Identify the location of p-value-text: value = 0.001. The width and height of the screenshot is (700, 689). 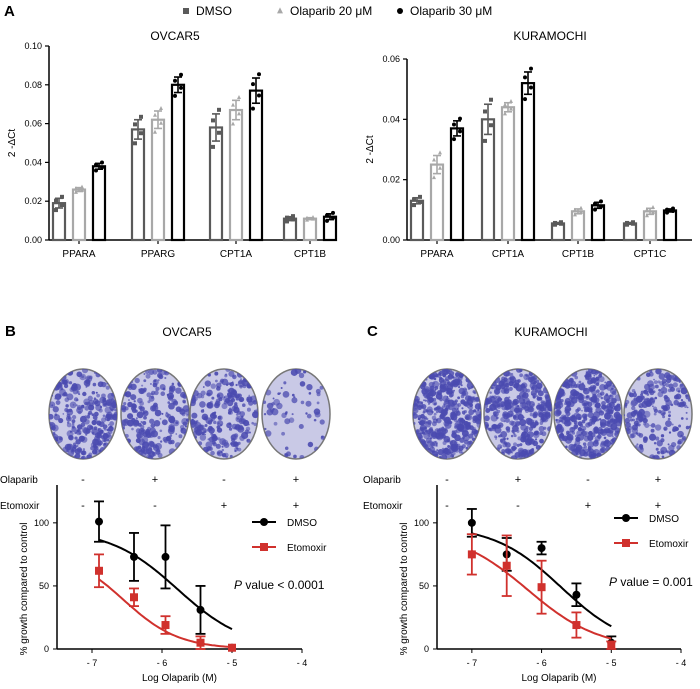
(655, 582).